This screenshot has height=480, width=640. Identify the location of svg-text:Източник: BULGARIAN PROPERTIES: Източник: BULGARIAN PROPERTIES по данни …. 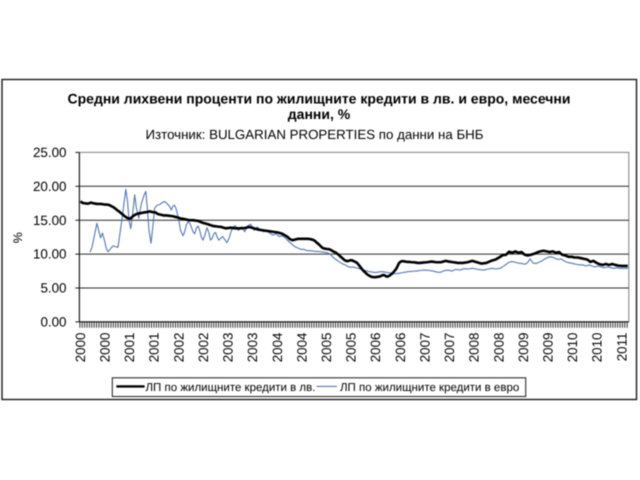
(314, 134).